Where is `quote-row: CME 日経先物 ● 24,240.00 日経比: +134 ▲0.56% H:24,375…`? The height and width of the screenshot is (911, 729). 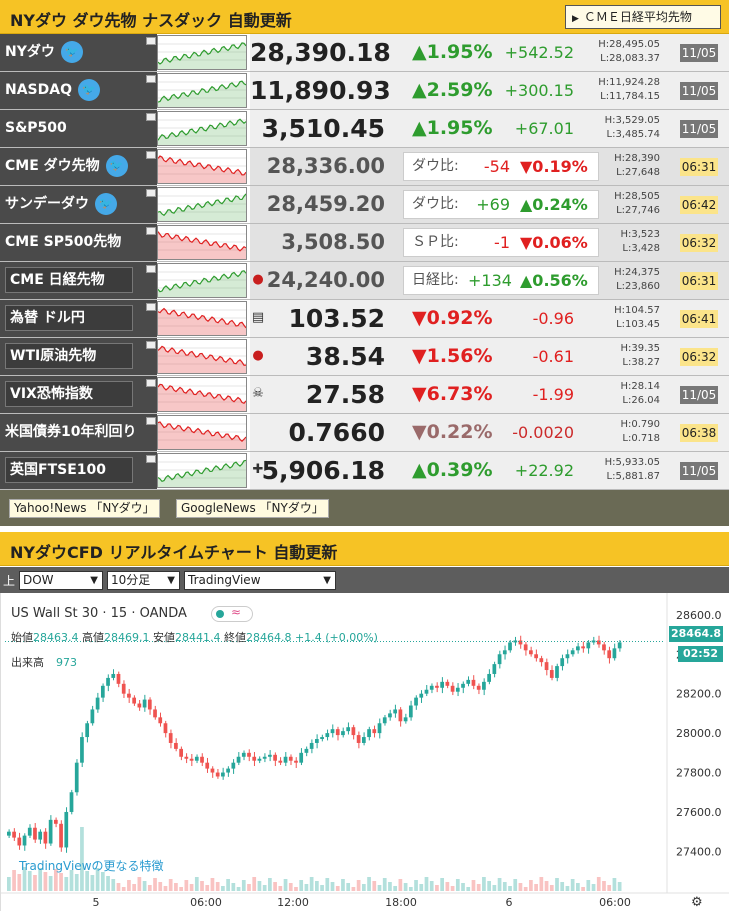 quote-row: CME 日経先物 ● 24,240.00 日経比: +134 ▲0.56% H:24,375… is located at coordinates (364, 281).